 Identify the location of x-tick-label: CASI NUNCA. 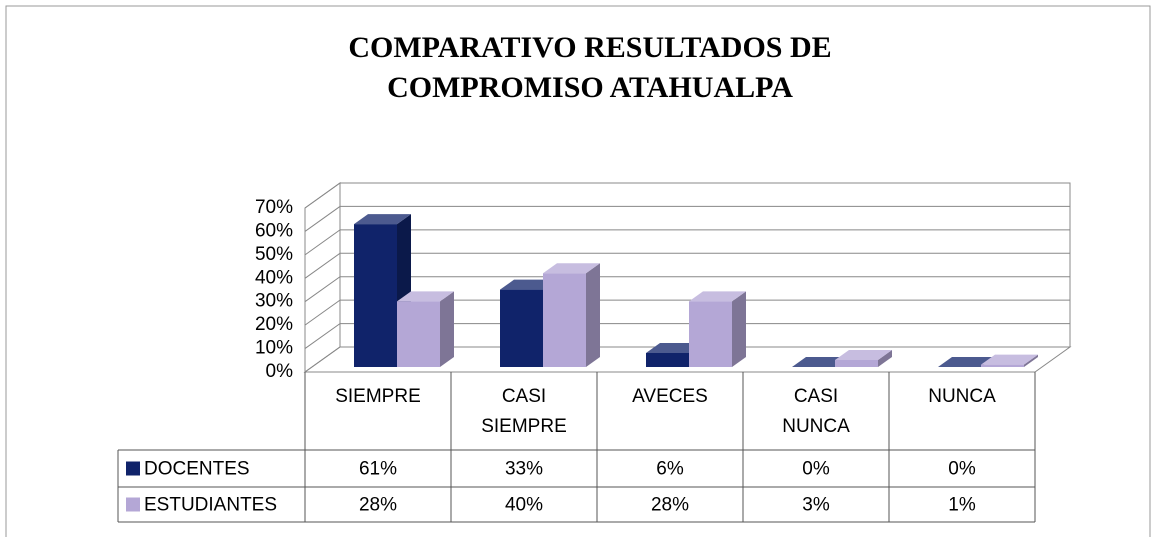
(816, 411).